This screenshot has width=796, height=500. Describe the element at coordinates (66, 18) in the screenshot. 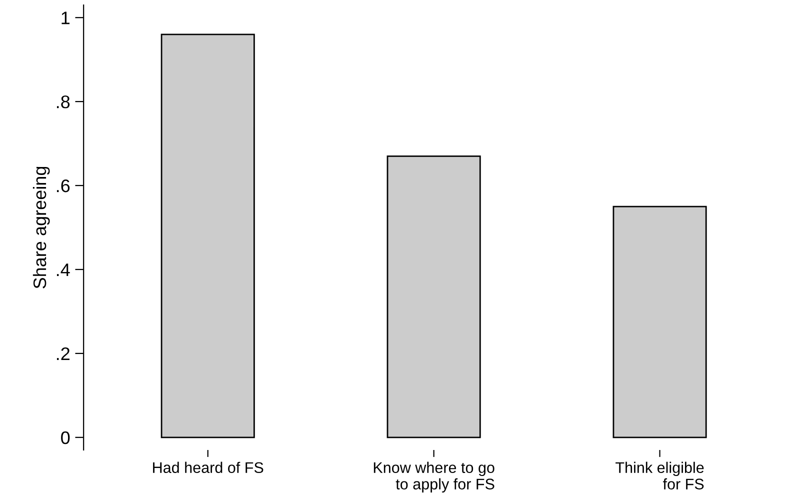

I see `y-tick-label: 1` at that location.